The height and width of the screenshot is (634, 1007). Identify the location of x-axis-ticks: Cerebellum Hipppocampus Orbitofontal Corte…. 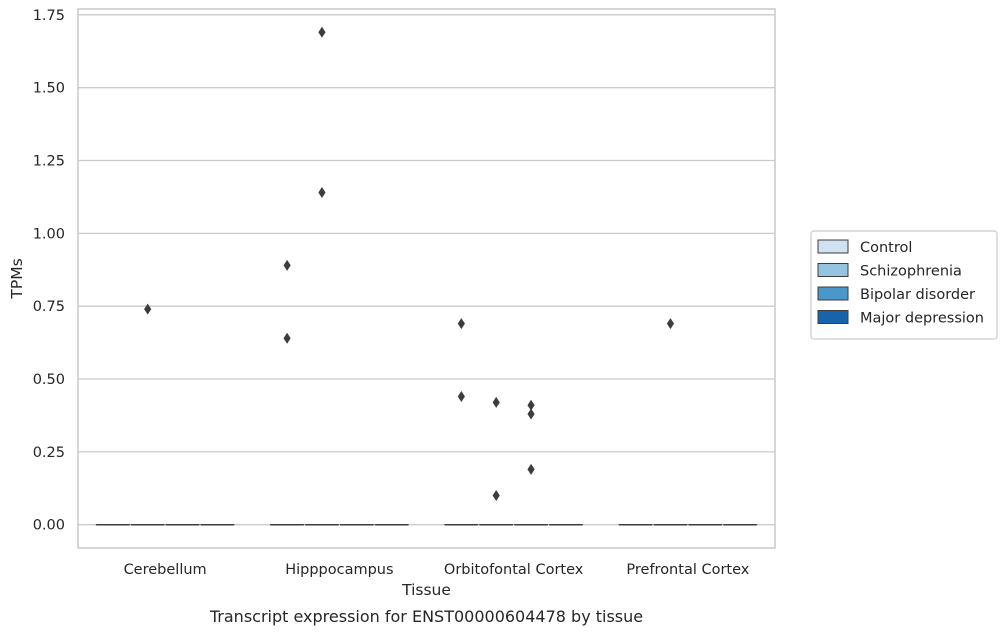
(437, 570).